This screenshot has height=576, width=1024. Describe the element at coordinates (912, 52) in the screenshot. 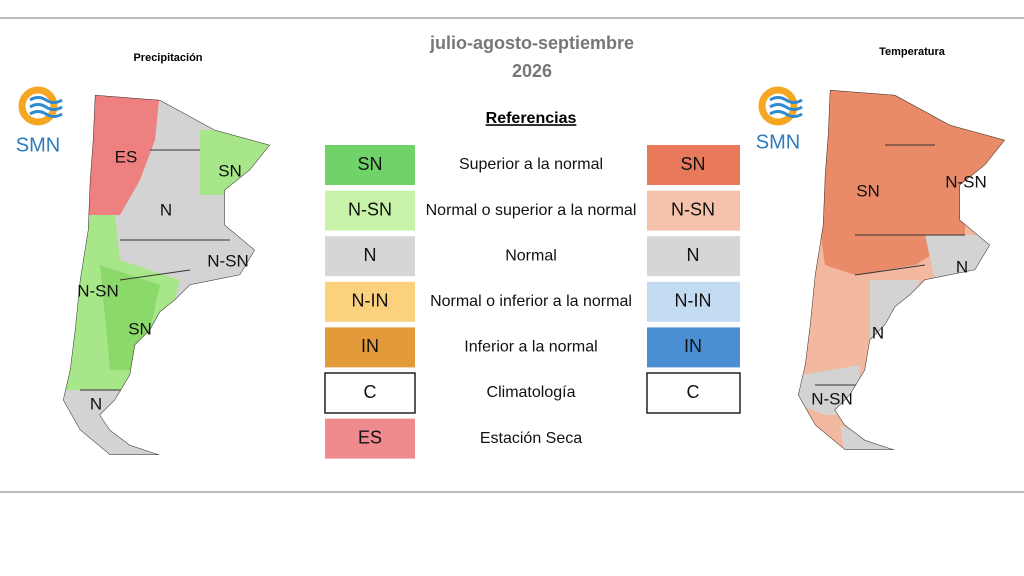

I see `map-title: Temperatura` at that location.